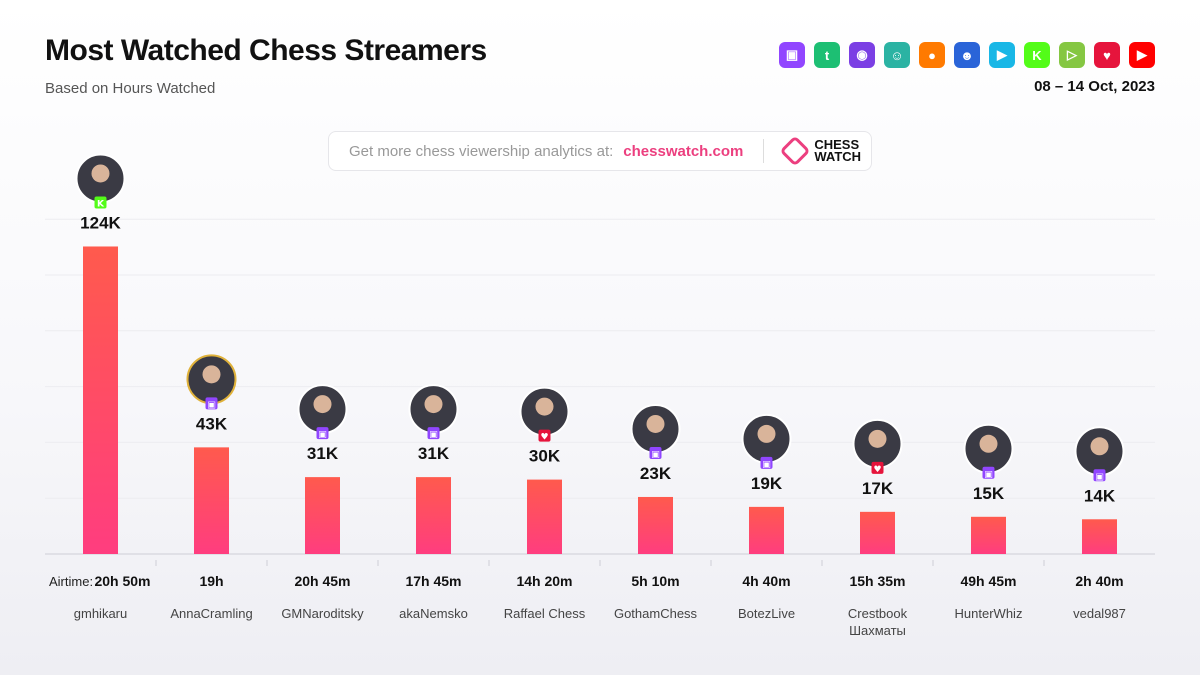  What do you see at coordinates (932, 55) in the screenshot?
I see `camera-icon: ●` at bounding box center [932, 55].